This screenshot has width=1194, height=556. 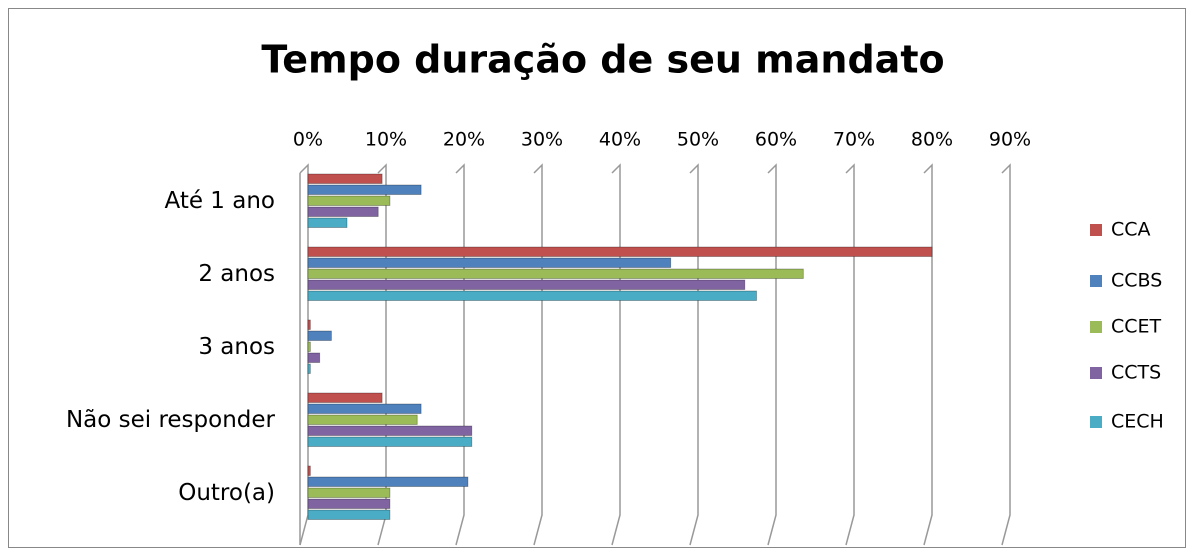 I want to click on x-tick-label: 60%, so click(x=776, y=140).